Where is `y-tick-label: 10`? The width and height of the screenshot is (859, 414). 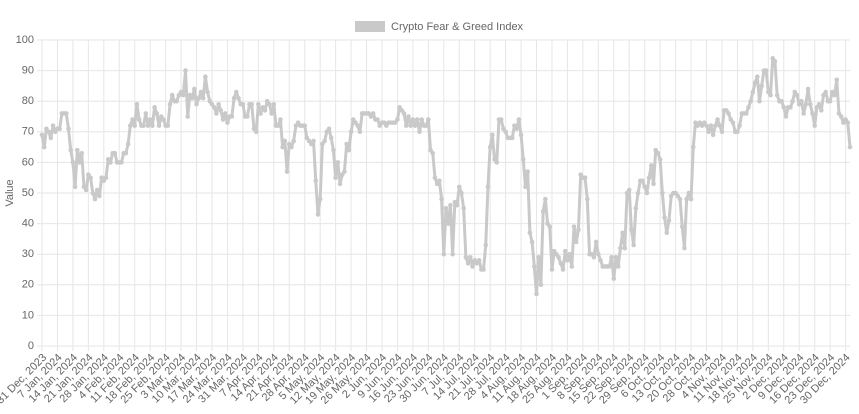
y-tick-label: 10 is located at coordinates (28, 315).